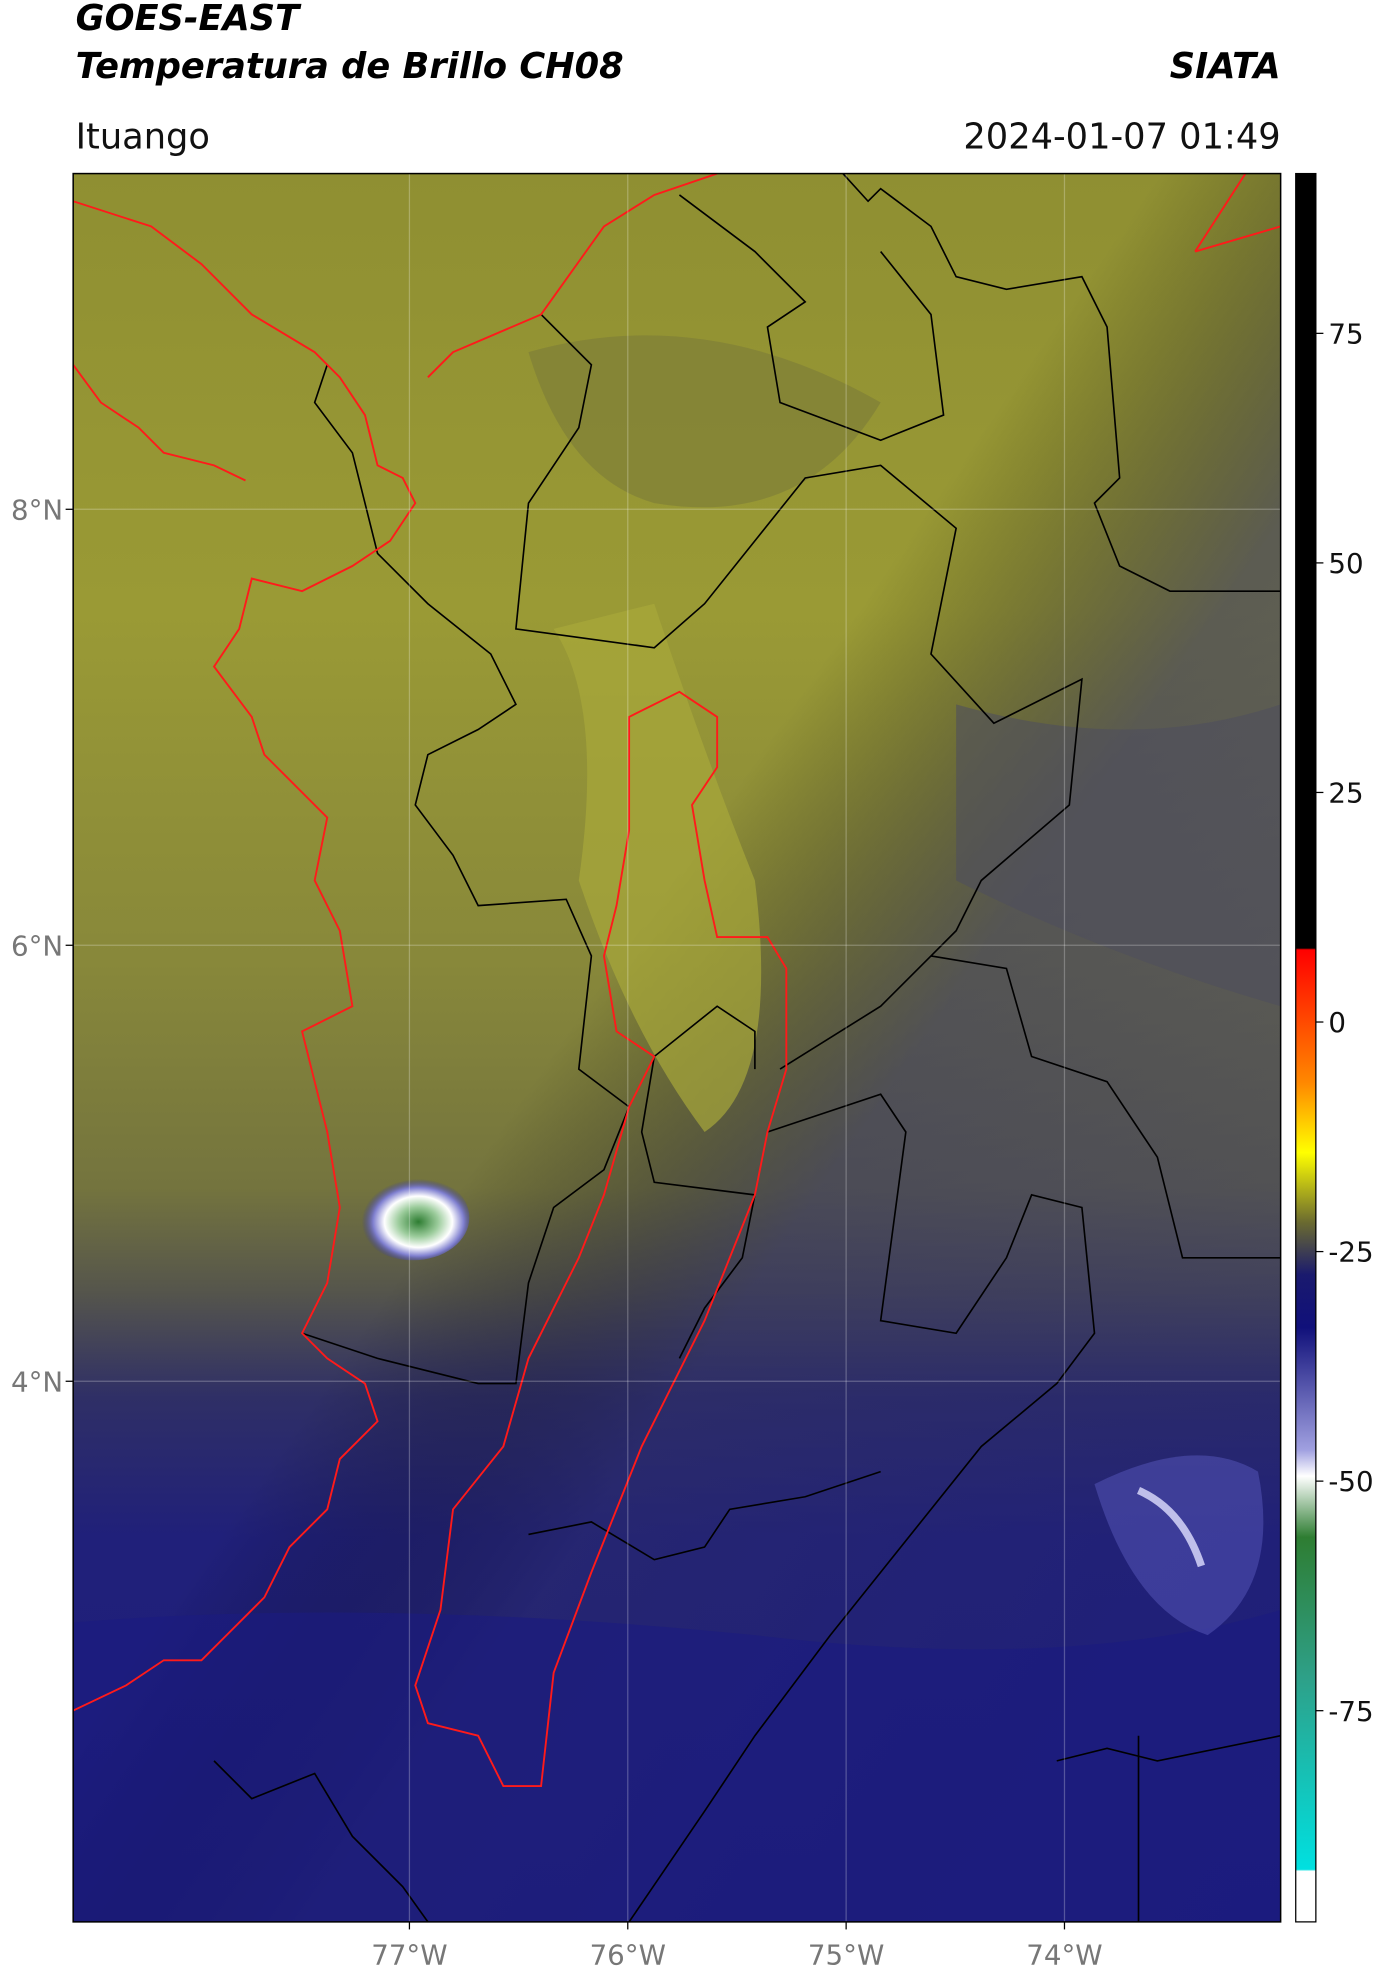  Describe the element at coordinates (37, 1381) in the screenshot. I see `lat-tick-label: 4°N` at that location.